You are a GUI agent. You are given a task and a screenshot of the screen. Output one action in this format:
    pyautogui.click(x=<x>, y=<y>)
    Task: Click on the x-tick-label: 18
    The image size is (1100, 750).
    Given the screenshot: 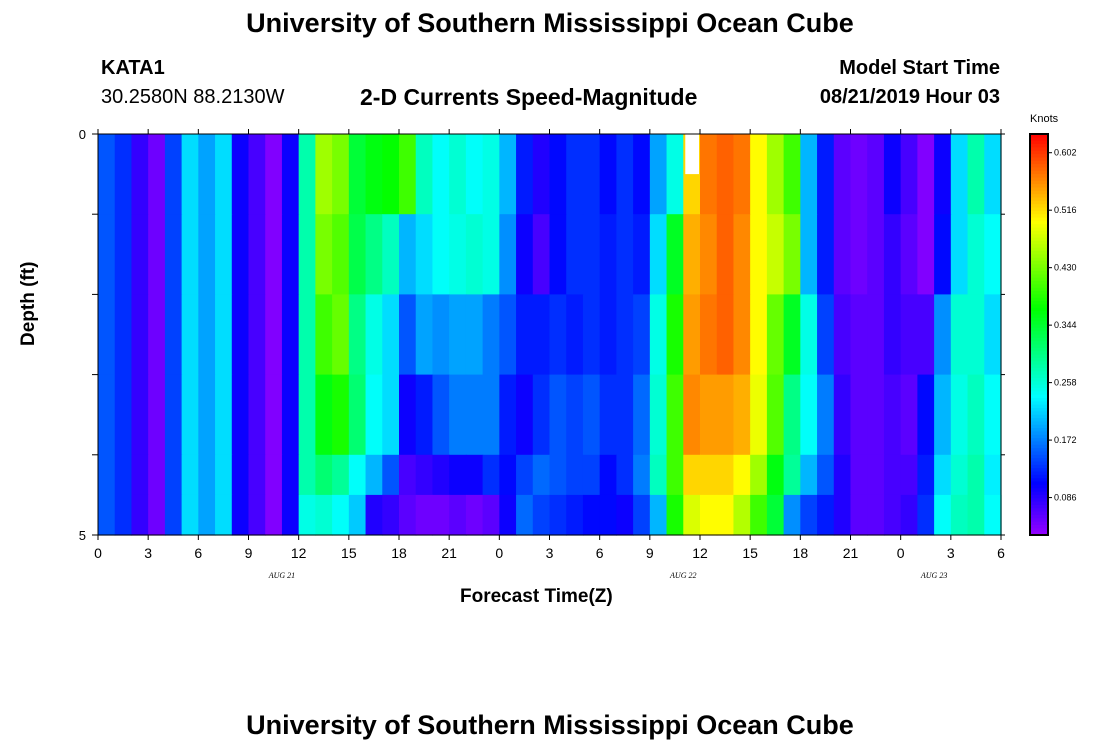 What is the action you would take?
    pyautogui.click(x=399, y=553)
    